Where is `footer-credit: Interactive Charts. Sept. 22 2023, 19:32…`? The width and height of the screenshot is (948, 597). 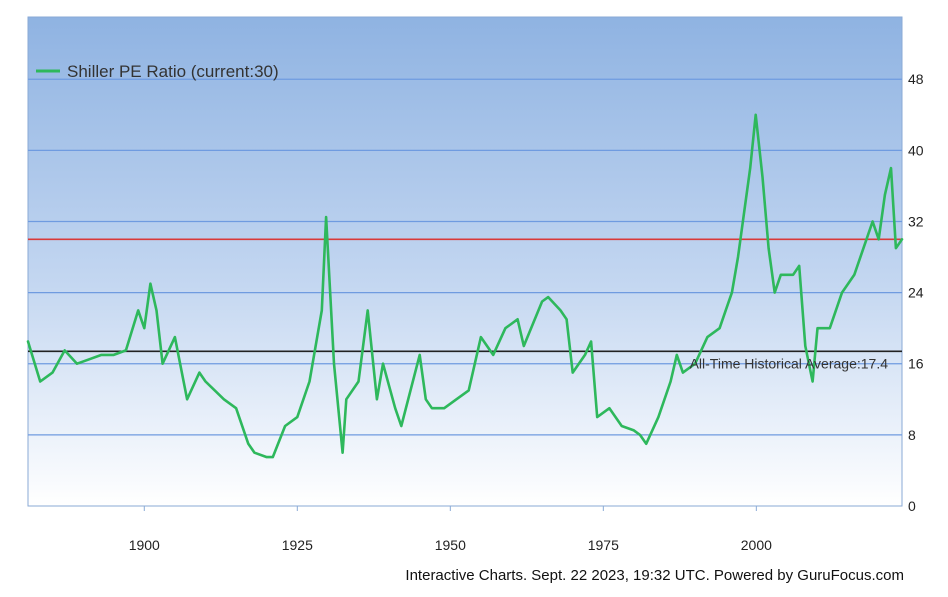 footer-credit: Interactive Charts. Sept. 22 2023, 19:32… is located at coordinates (654, 575).